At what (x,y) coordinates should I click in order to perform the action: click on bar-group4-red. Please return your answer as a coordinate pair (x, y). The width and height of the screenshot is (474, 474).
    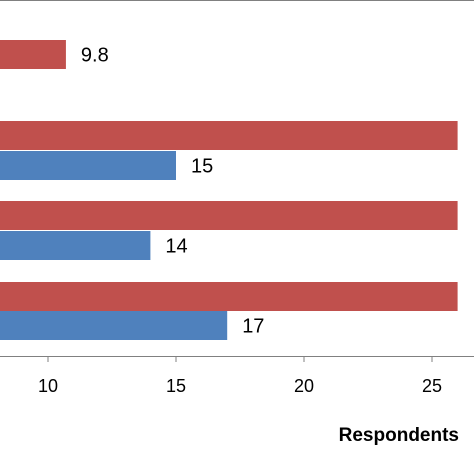
    Looking at the image, I should click on (229, 296).